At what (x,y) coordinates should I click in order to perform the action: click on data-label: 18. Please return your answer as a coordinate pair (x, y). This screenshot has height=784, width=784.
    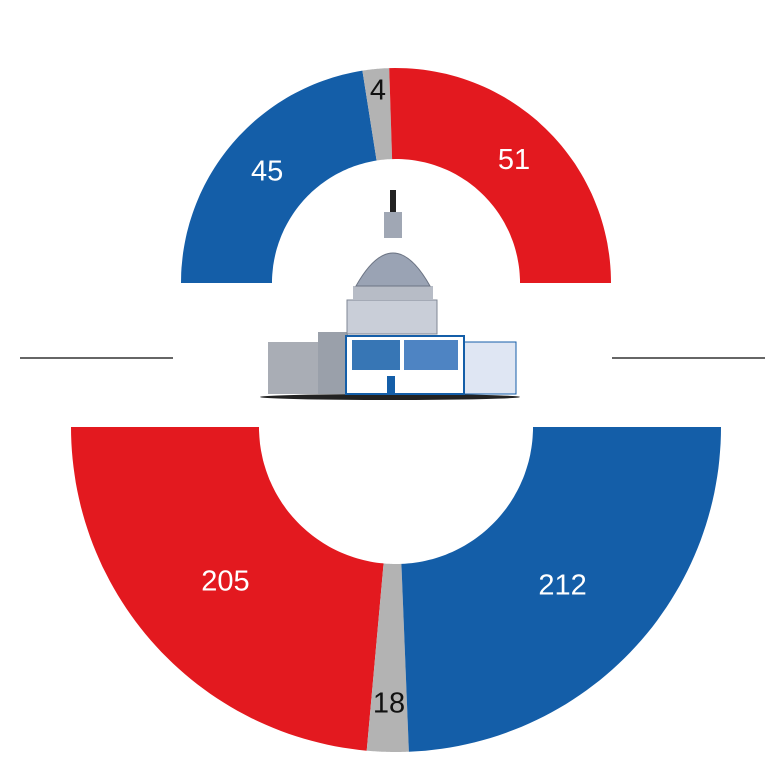
    Looking at the image, I should click on (389, 704).